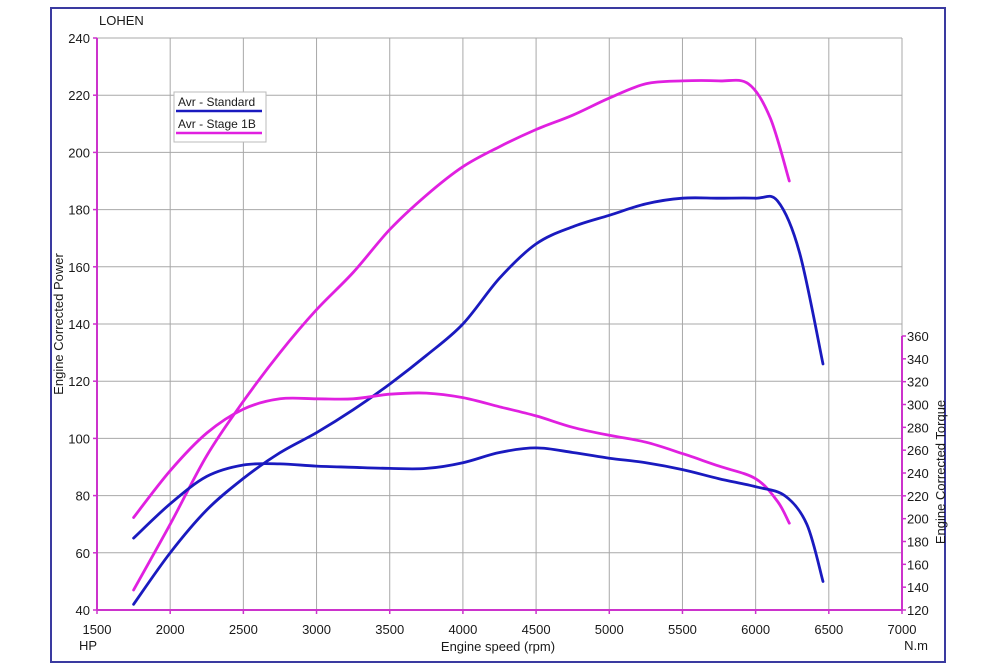 The image size is (1000, 667). Describe the element at coordinates (83, 553) in the screenshot. I see `y-left-tick-label: 60` at that location.